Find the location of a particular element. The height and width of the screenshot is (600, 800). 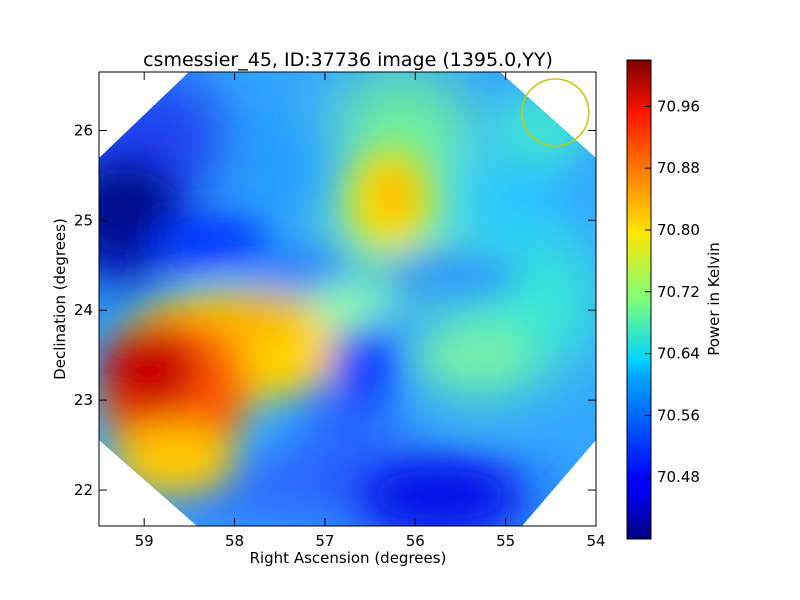

colorbar-tick-label: 70.64 is located at coordinates (678, 354).